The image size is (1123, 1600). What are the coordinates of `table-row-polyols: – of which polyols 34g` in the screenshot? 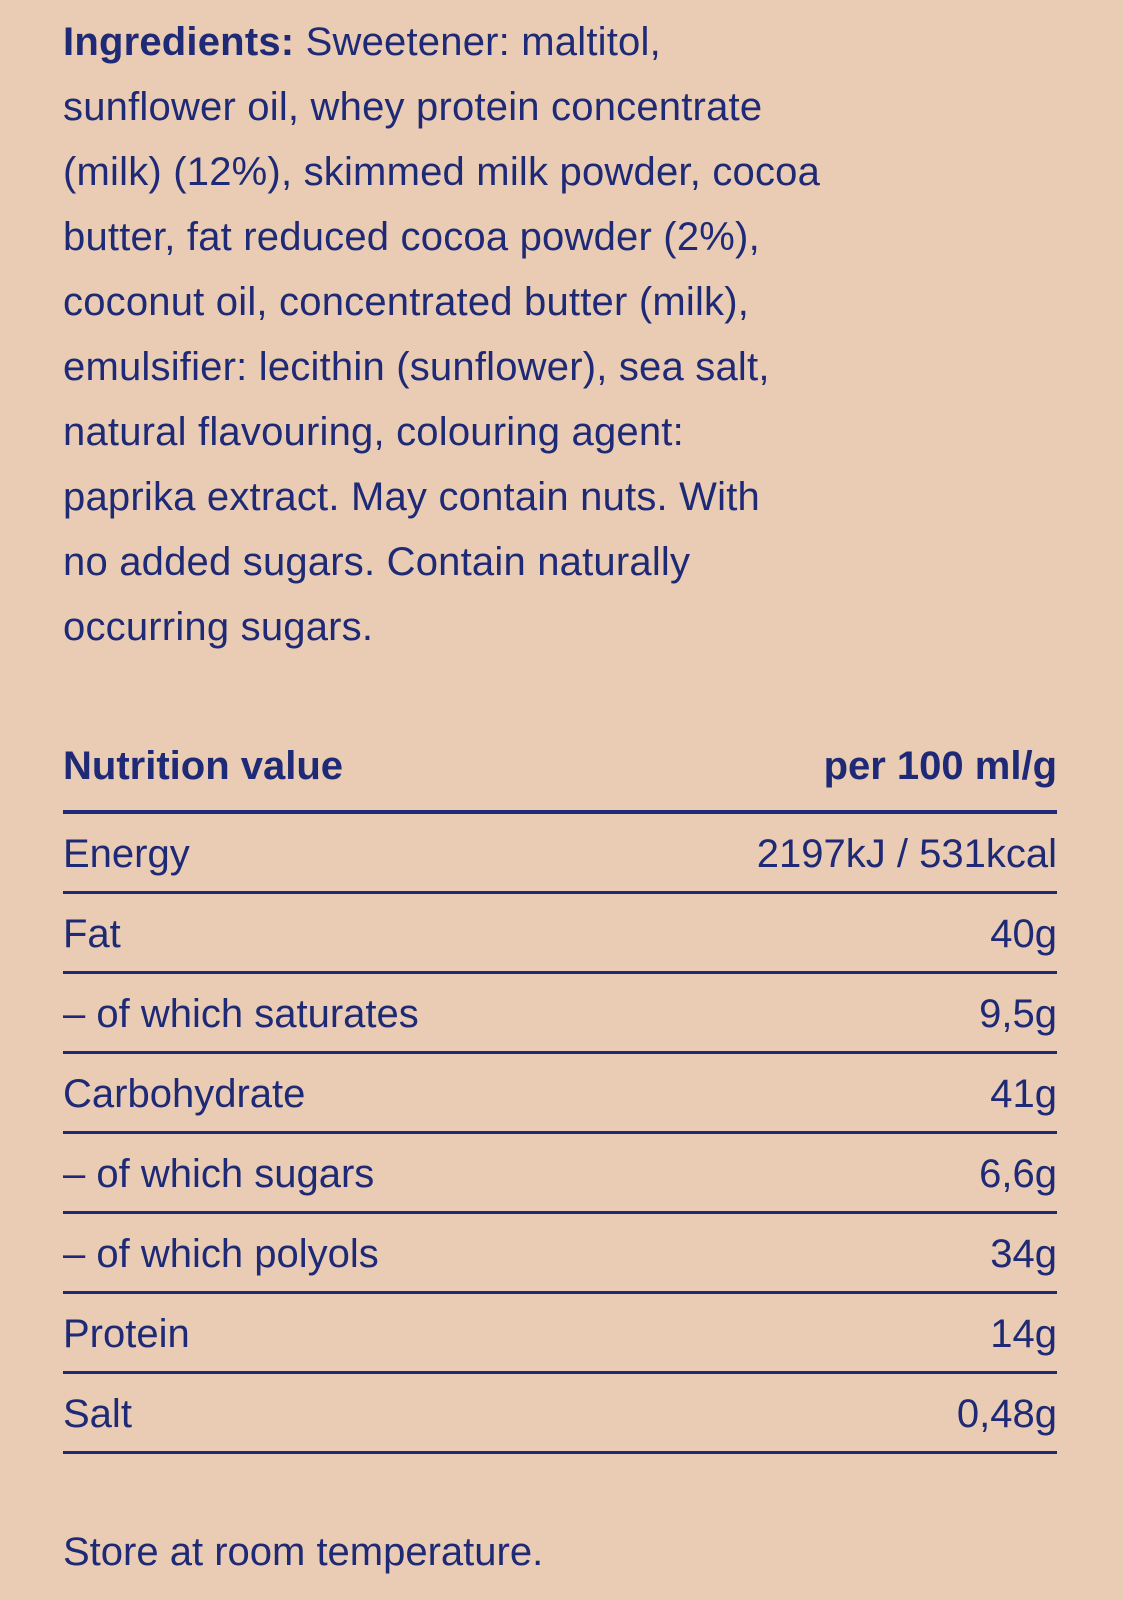 It's located at (560, 1254).